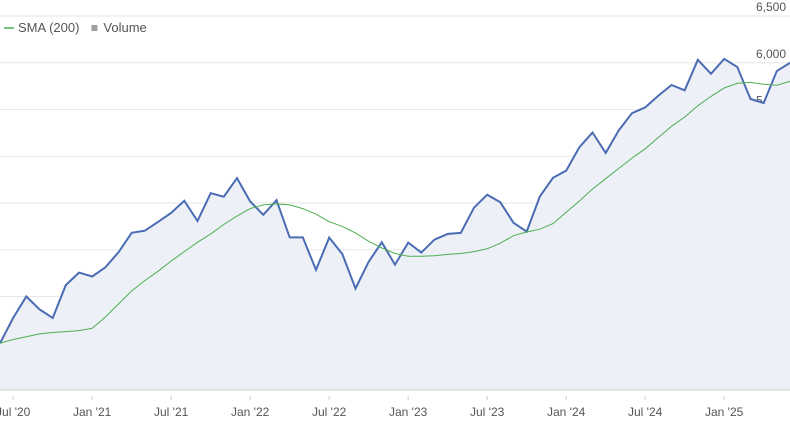 The width and height of the screenshot is (790, 421). Describe the element at coordinates (124, 27) in the screenshot. I see `legend-label: Volume` at that location.